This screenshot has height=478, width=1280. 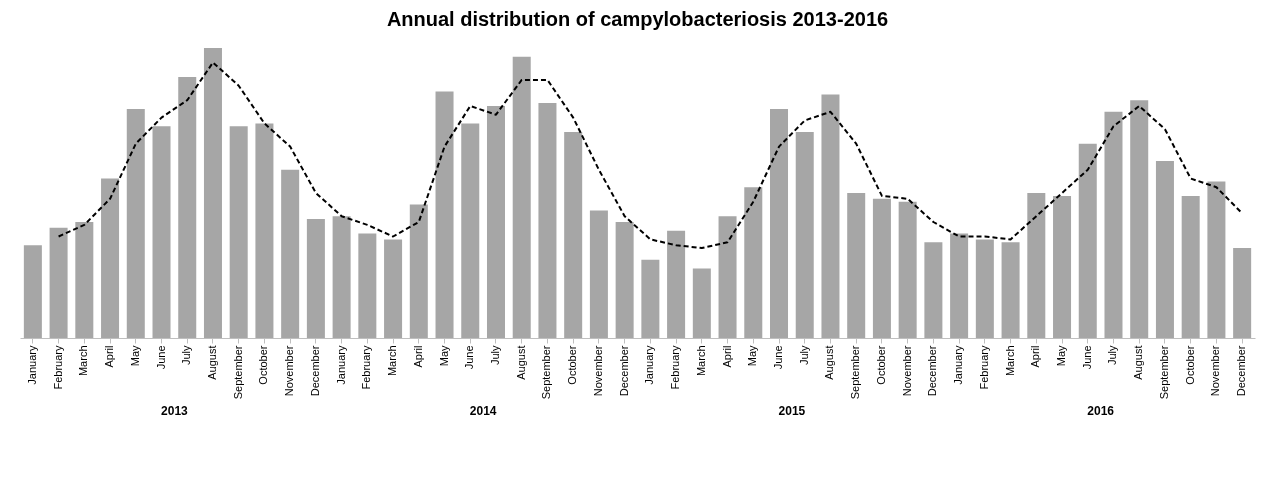 I want to click on text: 2014, so click(x=483, y=411).